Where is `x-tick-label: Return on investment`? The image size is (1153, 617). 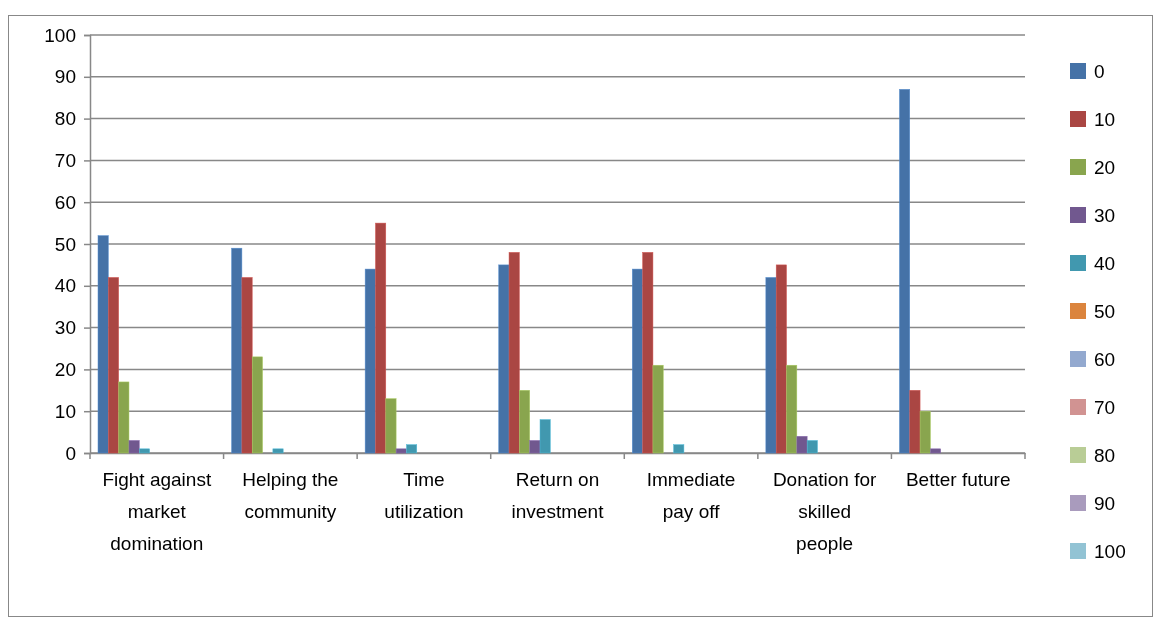 x-tick-label: Return on investment is located at coordinates (558, 495).